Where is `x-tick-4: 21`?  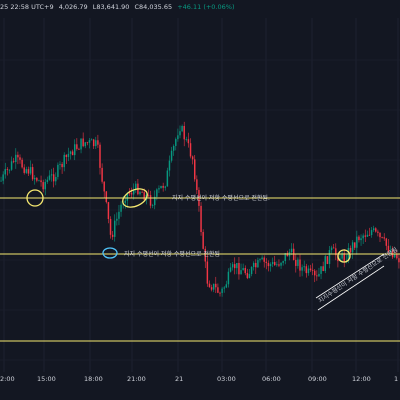 x-tick-4: 21 is located at coordinates (179, 379).